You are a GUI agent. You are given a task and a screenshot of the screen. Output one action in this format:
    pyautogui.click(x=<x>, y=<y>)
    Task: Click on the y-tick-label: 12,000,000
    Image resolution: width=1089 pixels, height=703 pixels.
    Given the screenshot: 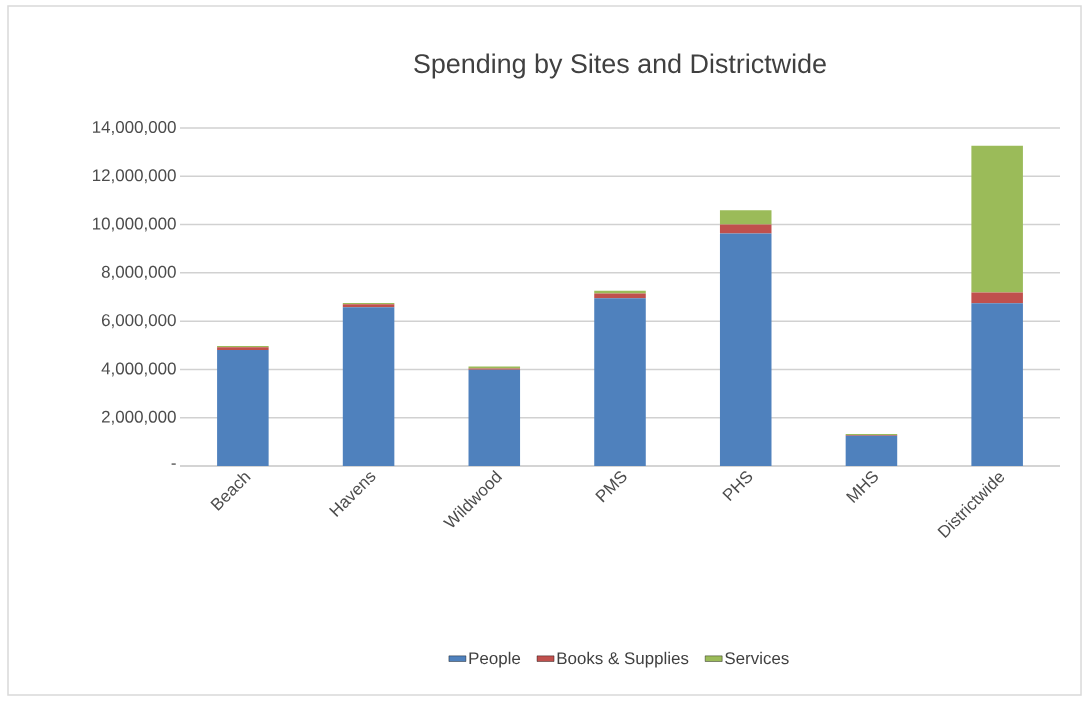 What is the action you would take?
    pyautogui.click(x=134, y=176)
    